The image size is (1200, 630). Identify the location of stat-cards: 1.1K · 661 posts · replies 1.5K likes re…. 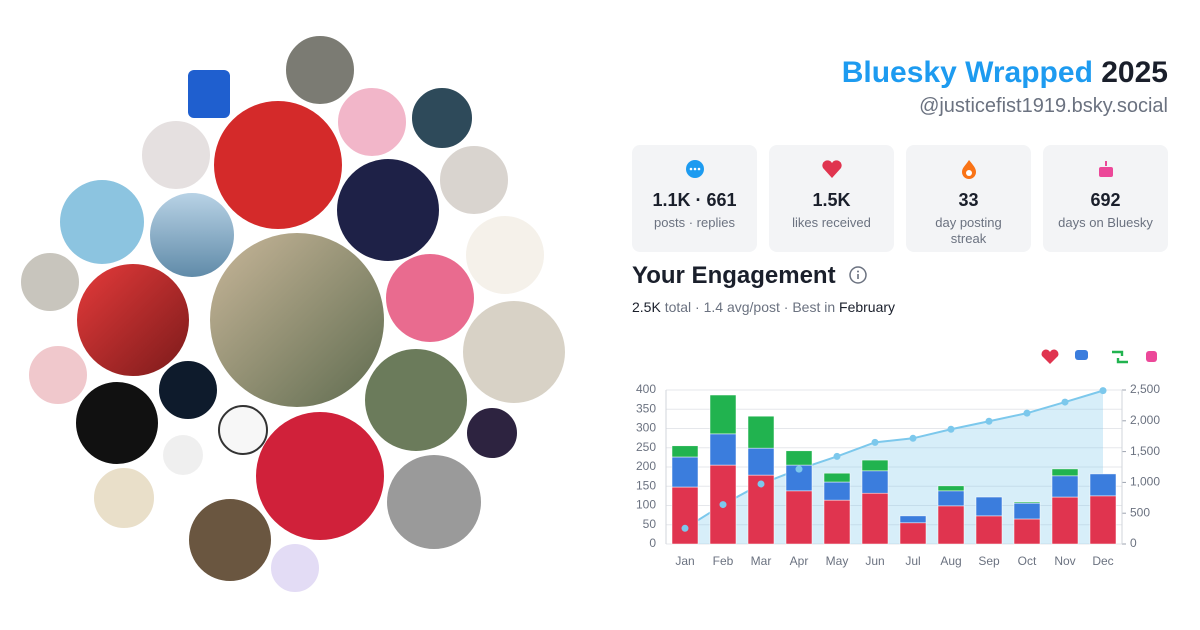
(900, 198).